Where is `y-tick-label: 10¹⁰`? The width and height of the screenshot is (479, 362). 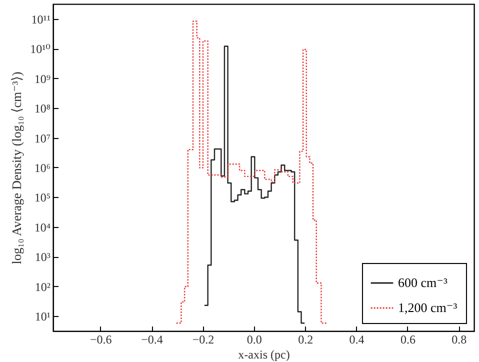 y-tick-label: 10¹⁰ is located at coordinates (40, 49).